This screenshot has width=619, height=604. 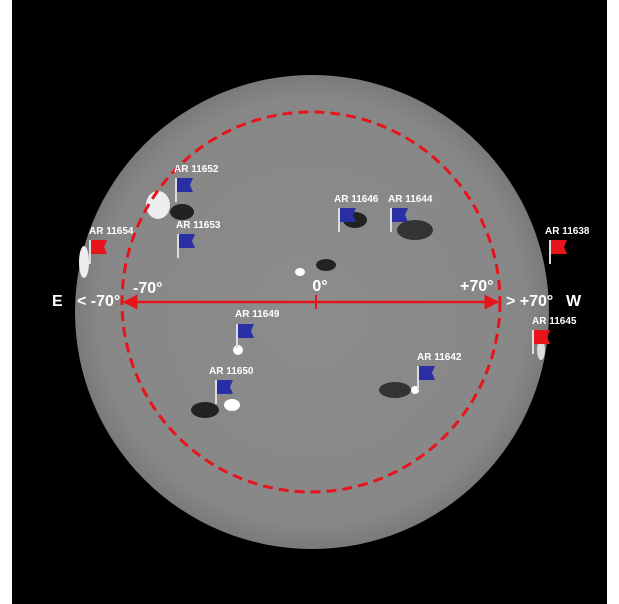 What do you see at coordinates (529, 301) in the screenshot?
I see `west-limit-label: > +70°` at bounding box center [529, 301].